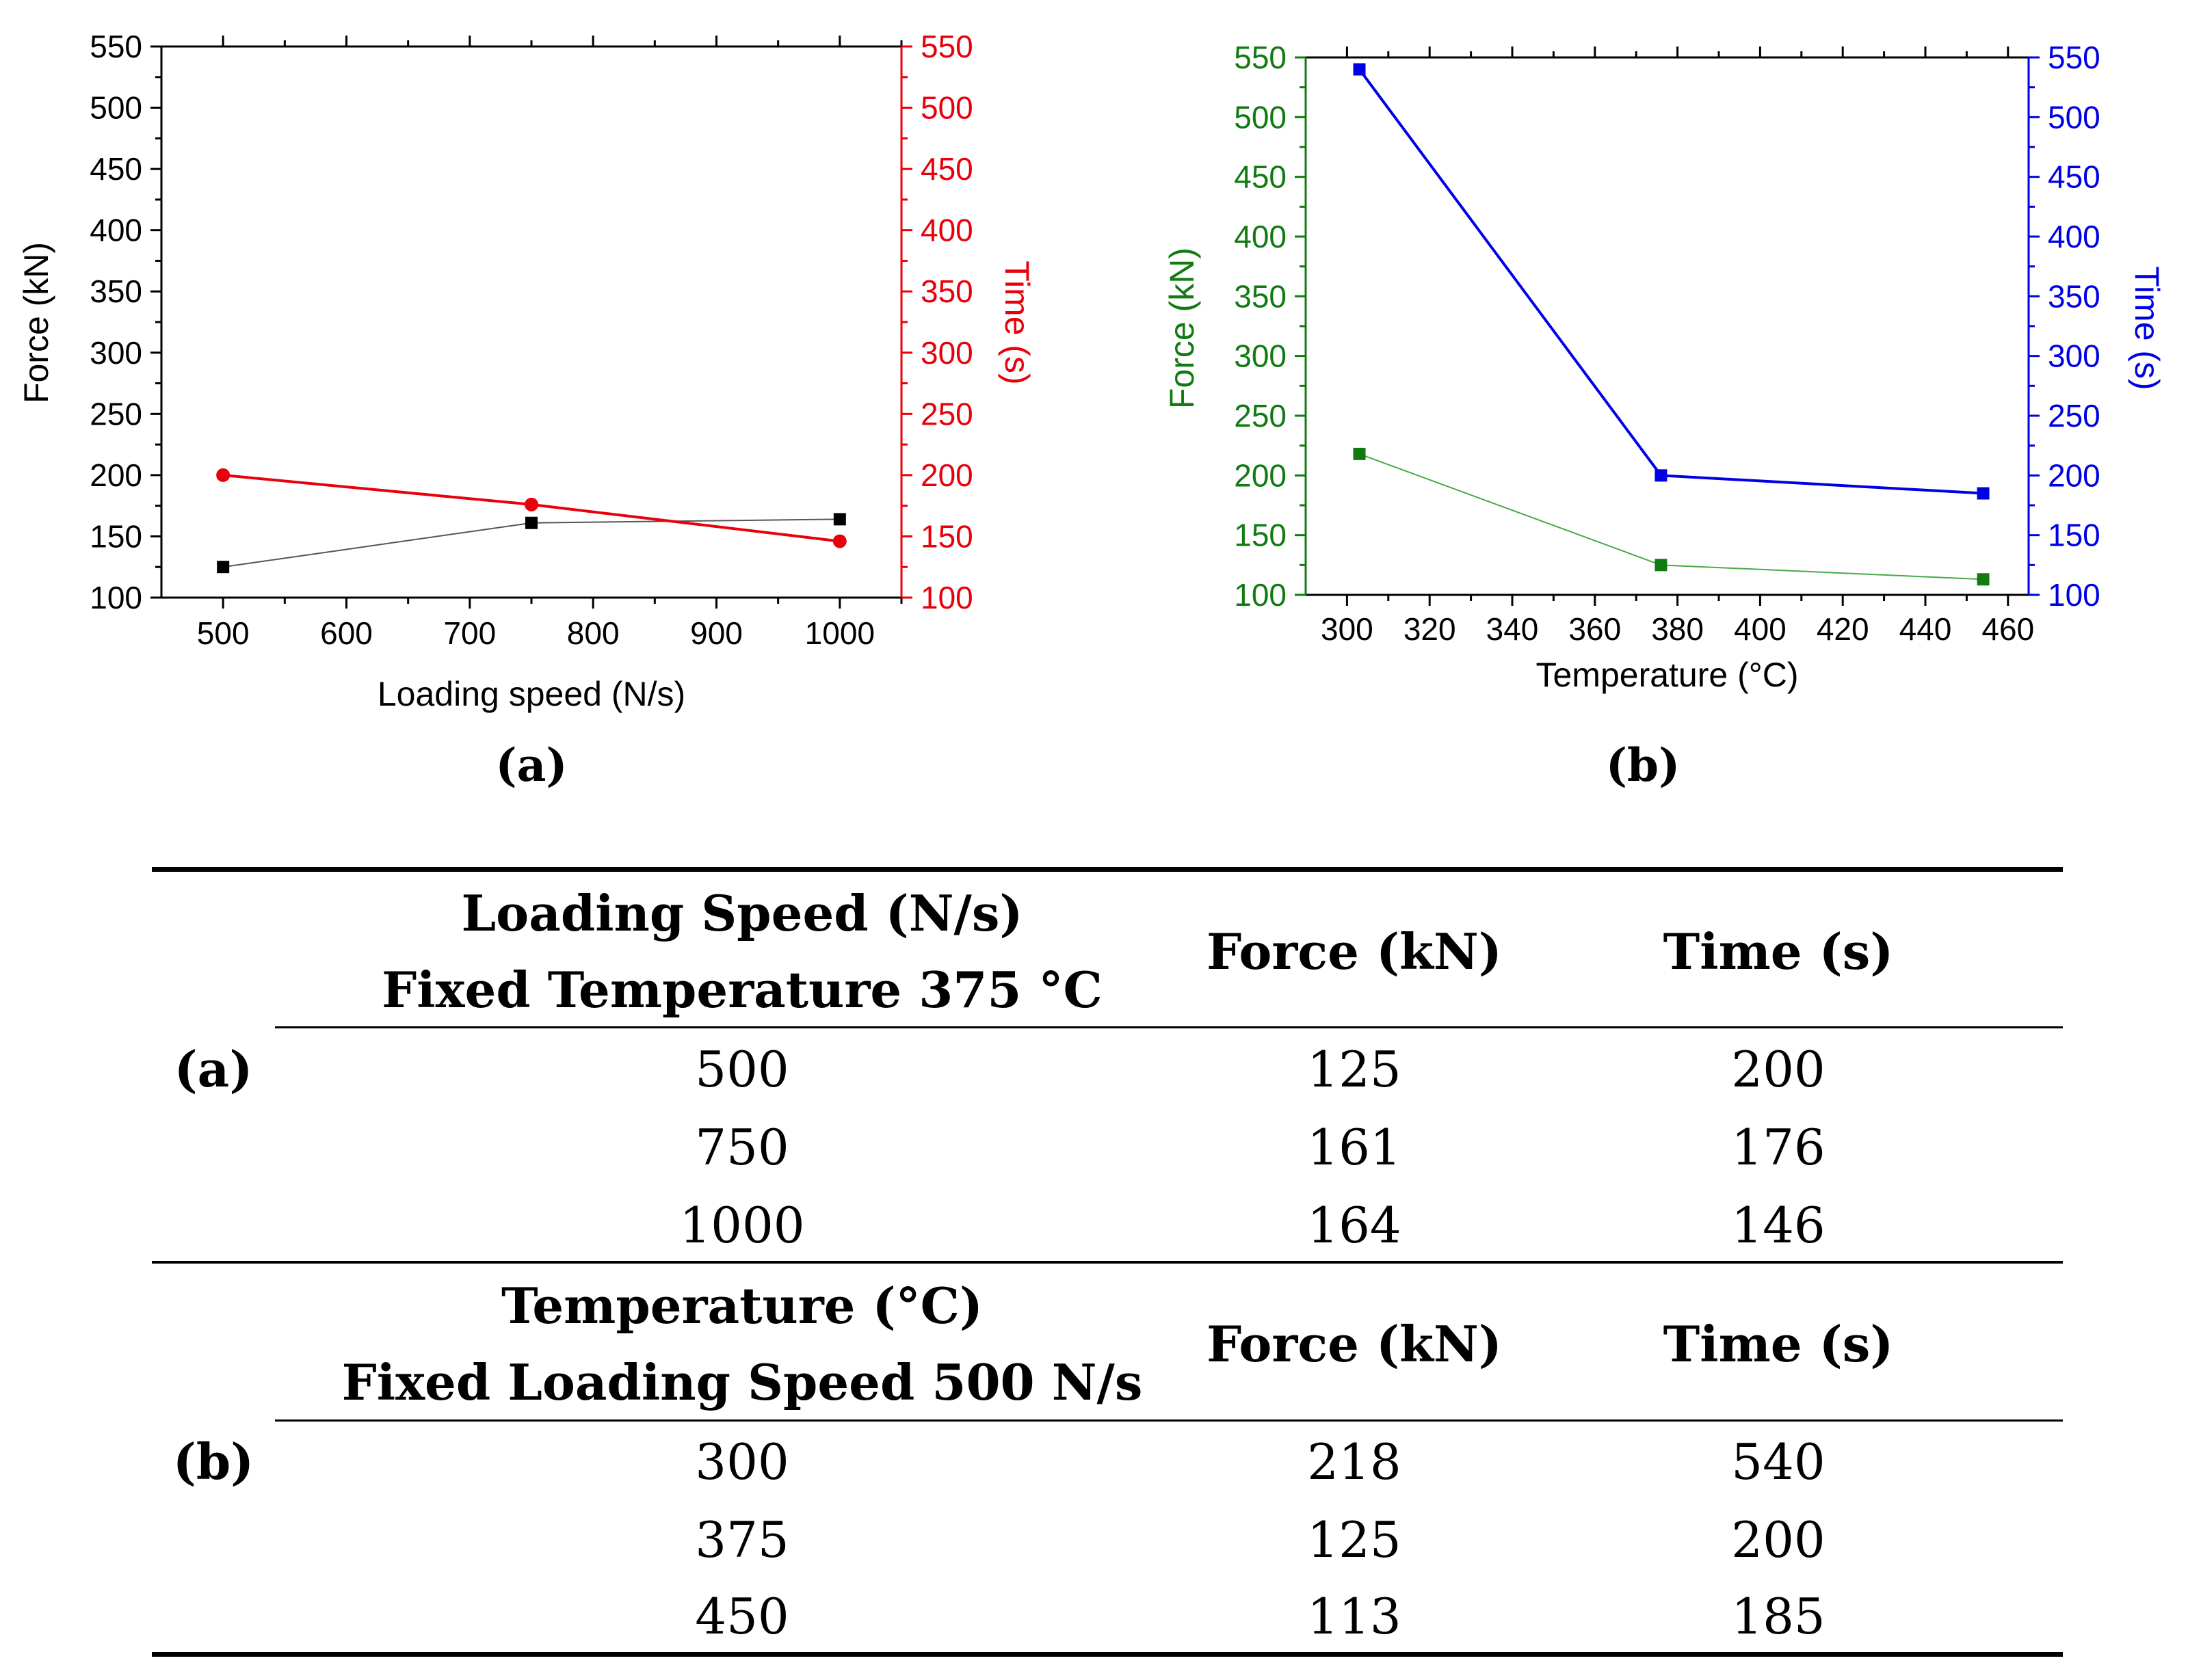 Image resolution: width=2188 pixels, height=1680 pixels. What do you see at coordinates (1843, 629) in the screenshot?
I see `panel-b-x-tick-label: 420` at bounding box center [1843, 629].